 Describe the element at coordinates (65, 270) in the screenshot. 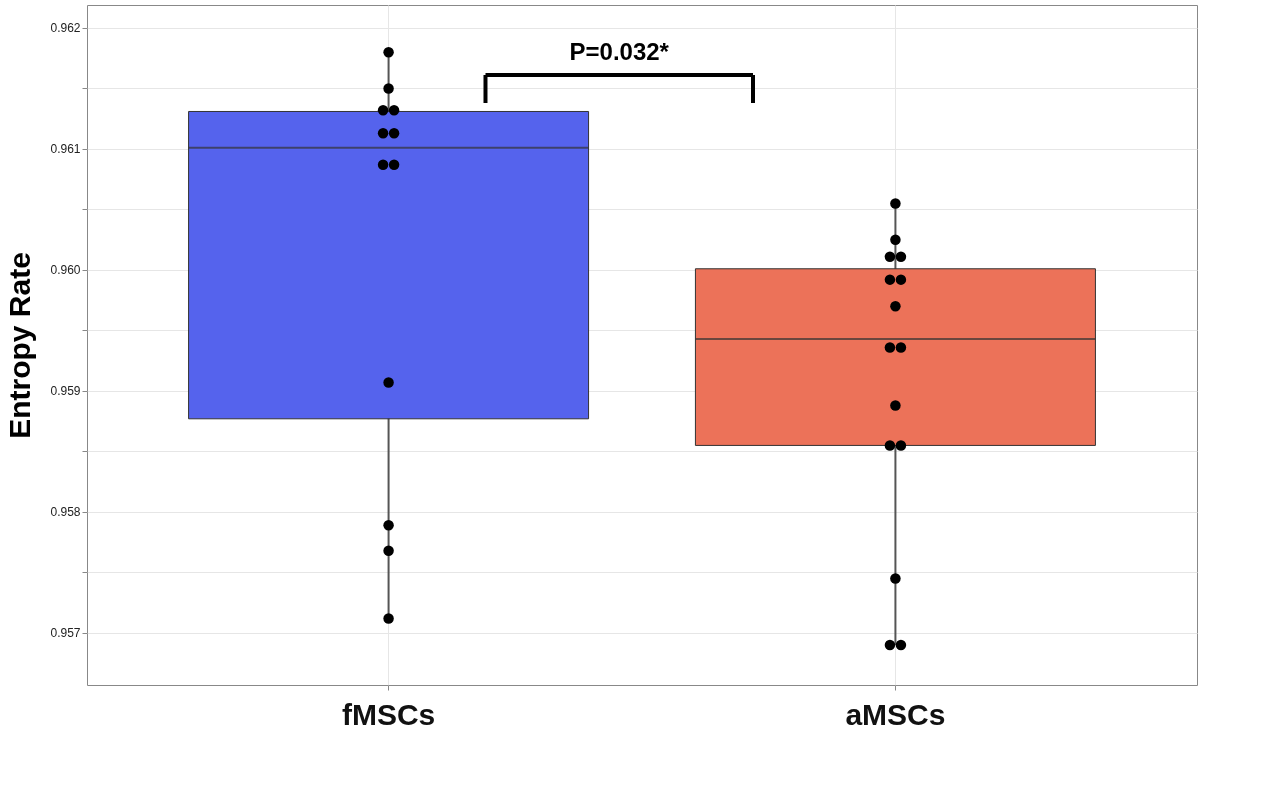

I see `y-tick-label: 0.960` at that location.